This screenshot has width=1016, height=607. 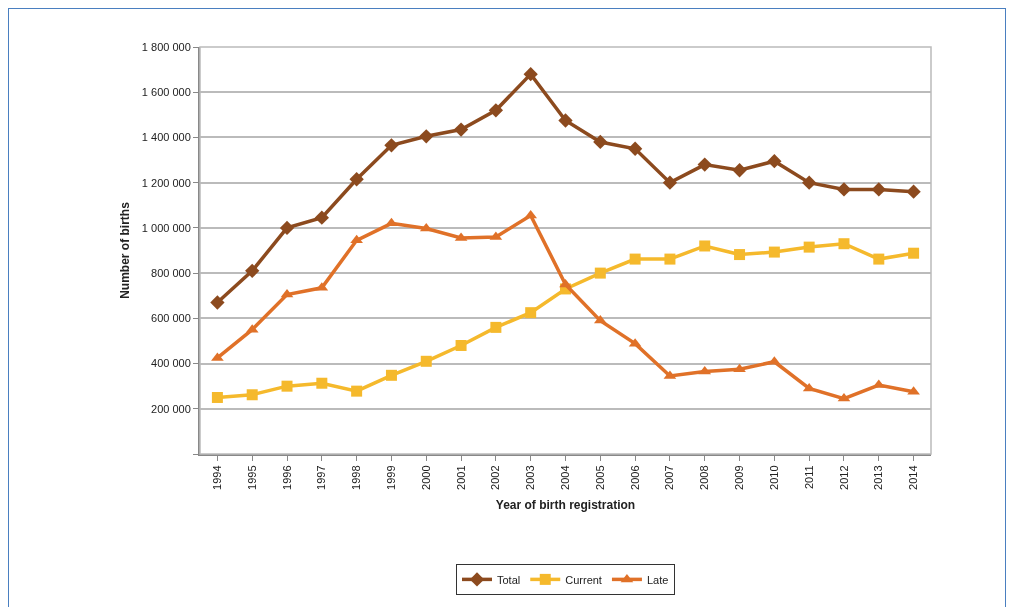 I want to click on legend-label: Late, so click(x=657, y=579).